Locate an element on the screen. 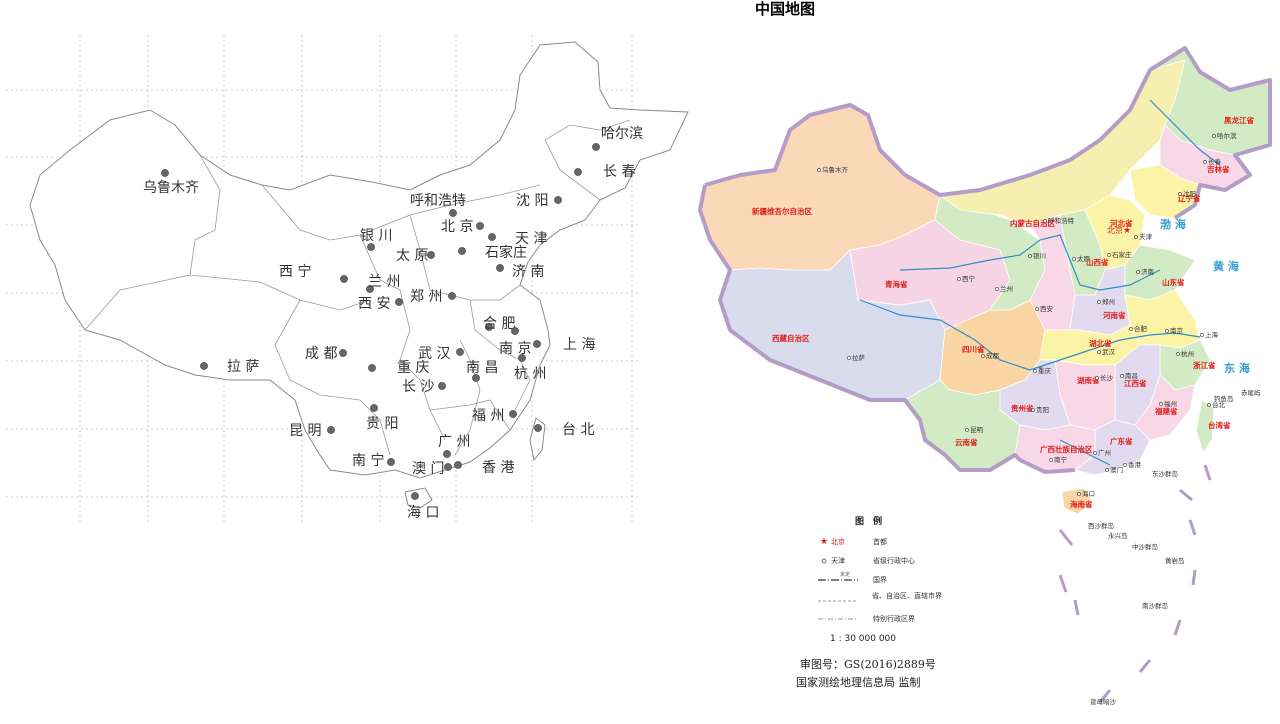 The height and width of the screenshot is (724, 1280). city-label: 沈 阳 is located at coordinates (532, 201).